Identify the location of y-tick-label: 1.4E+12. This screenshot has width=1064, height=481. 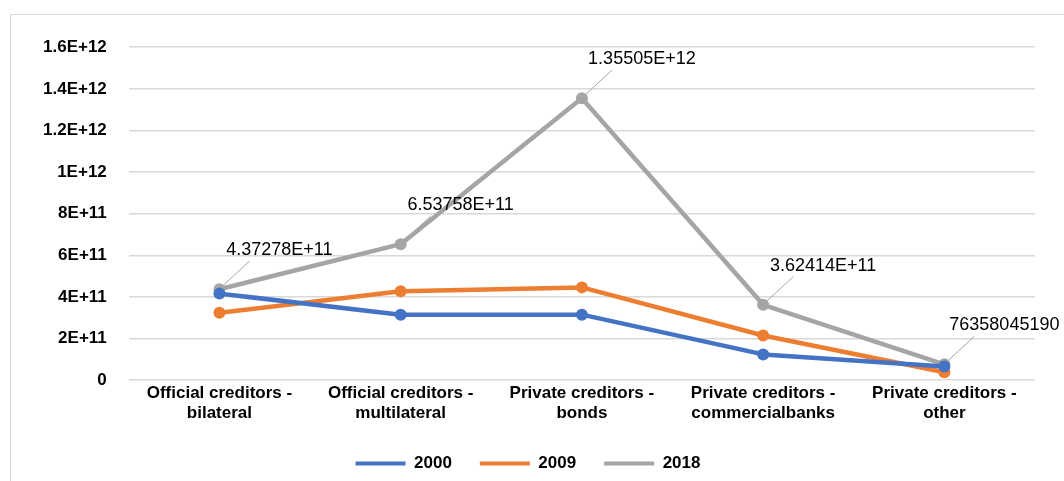
(75, 88).